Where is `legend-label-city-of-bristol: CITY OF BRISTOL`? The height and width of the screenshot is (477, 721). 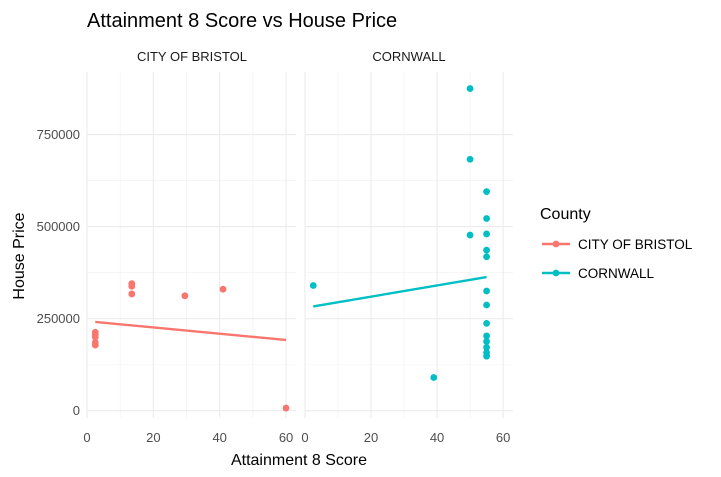 legend-label-city-of-bristol: CITY OF BRISTOL is located at coordinates (635, 244).